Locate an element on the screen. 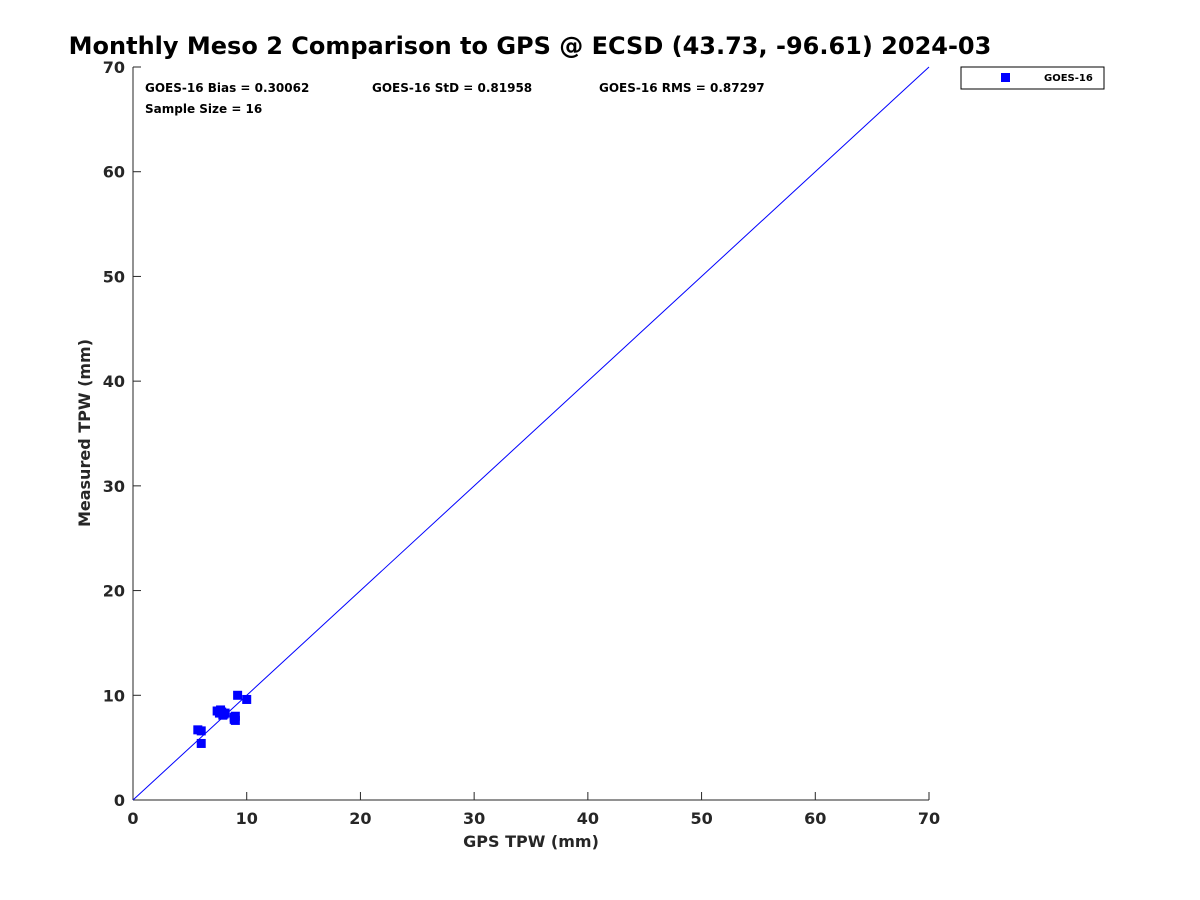 The image size is (1200, 900). y-tick-label: 20 is located at coordinates (114, 591).